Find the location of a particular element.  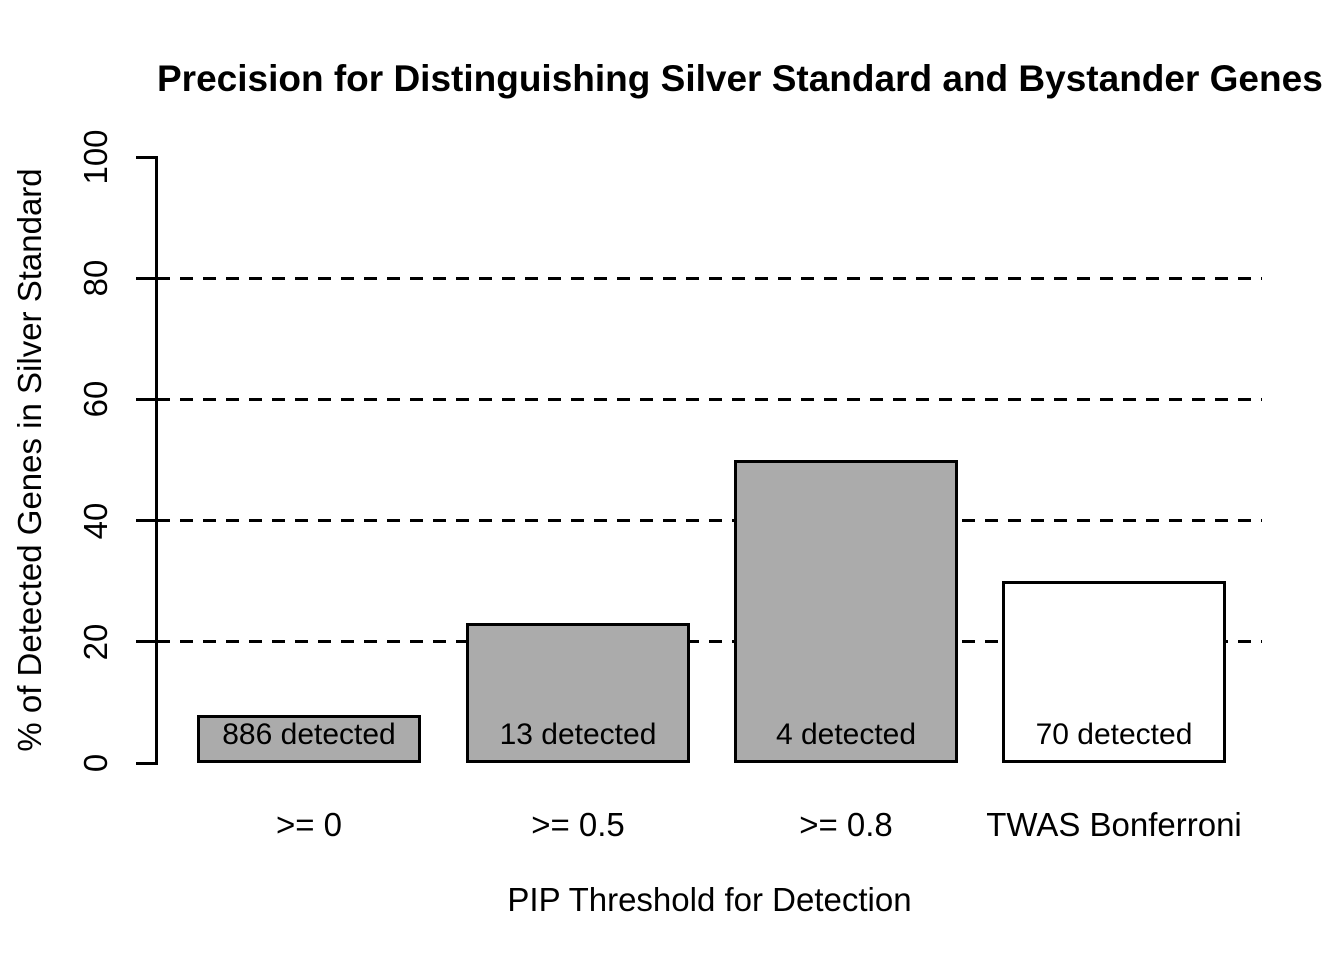

y-tick-label-20: 20 is located at coordinates (95, 642).